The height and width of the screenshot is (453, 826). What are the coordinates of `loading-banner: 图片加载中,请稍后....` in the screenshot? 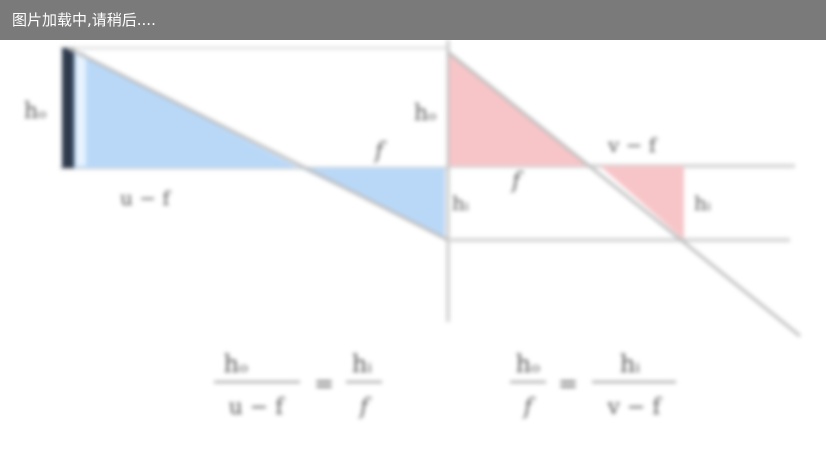 It's located at (413, 20).